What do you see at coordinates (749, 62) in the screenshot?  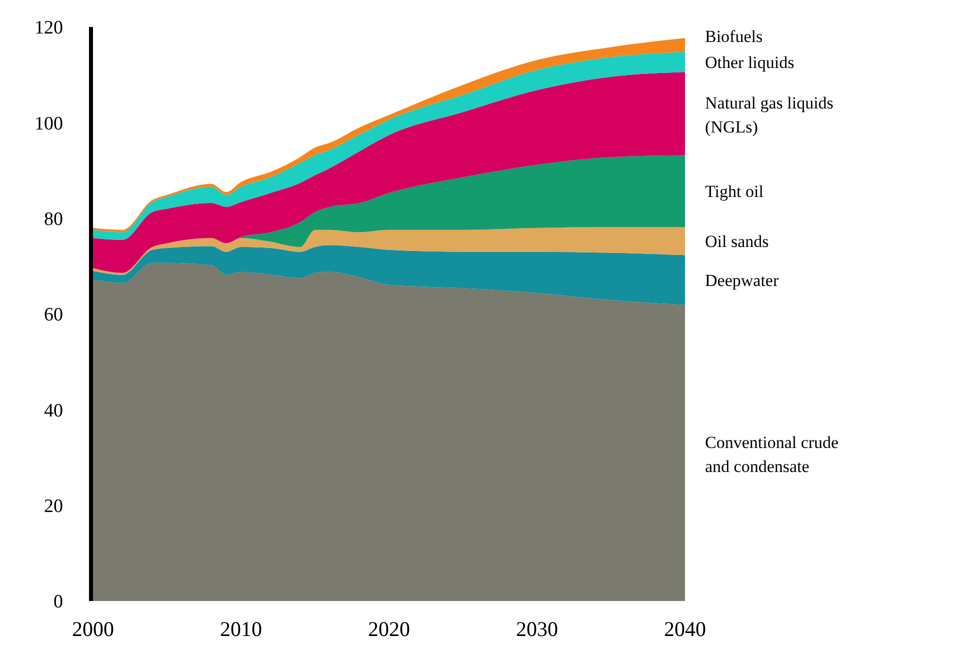 I see `series-label: Other liquids` at bounding box center [749, 62].